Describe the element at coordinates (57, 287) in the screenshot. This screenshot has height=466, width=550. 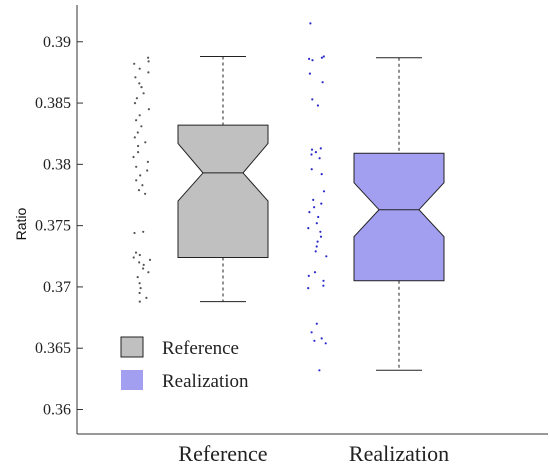
I see `y-tick-label: 0.37` at that location.